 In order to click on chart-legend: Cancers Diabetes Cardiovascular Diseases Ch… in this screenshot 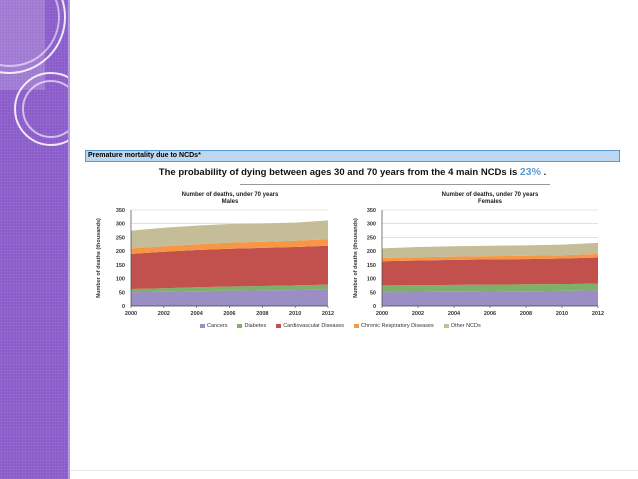, I will do `click(340, 326)`.